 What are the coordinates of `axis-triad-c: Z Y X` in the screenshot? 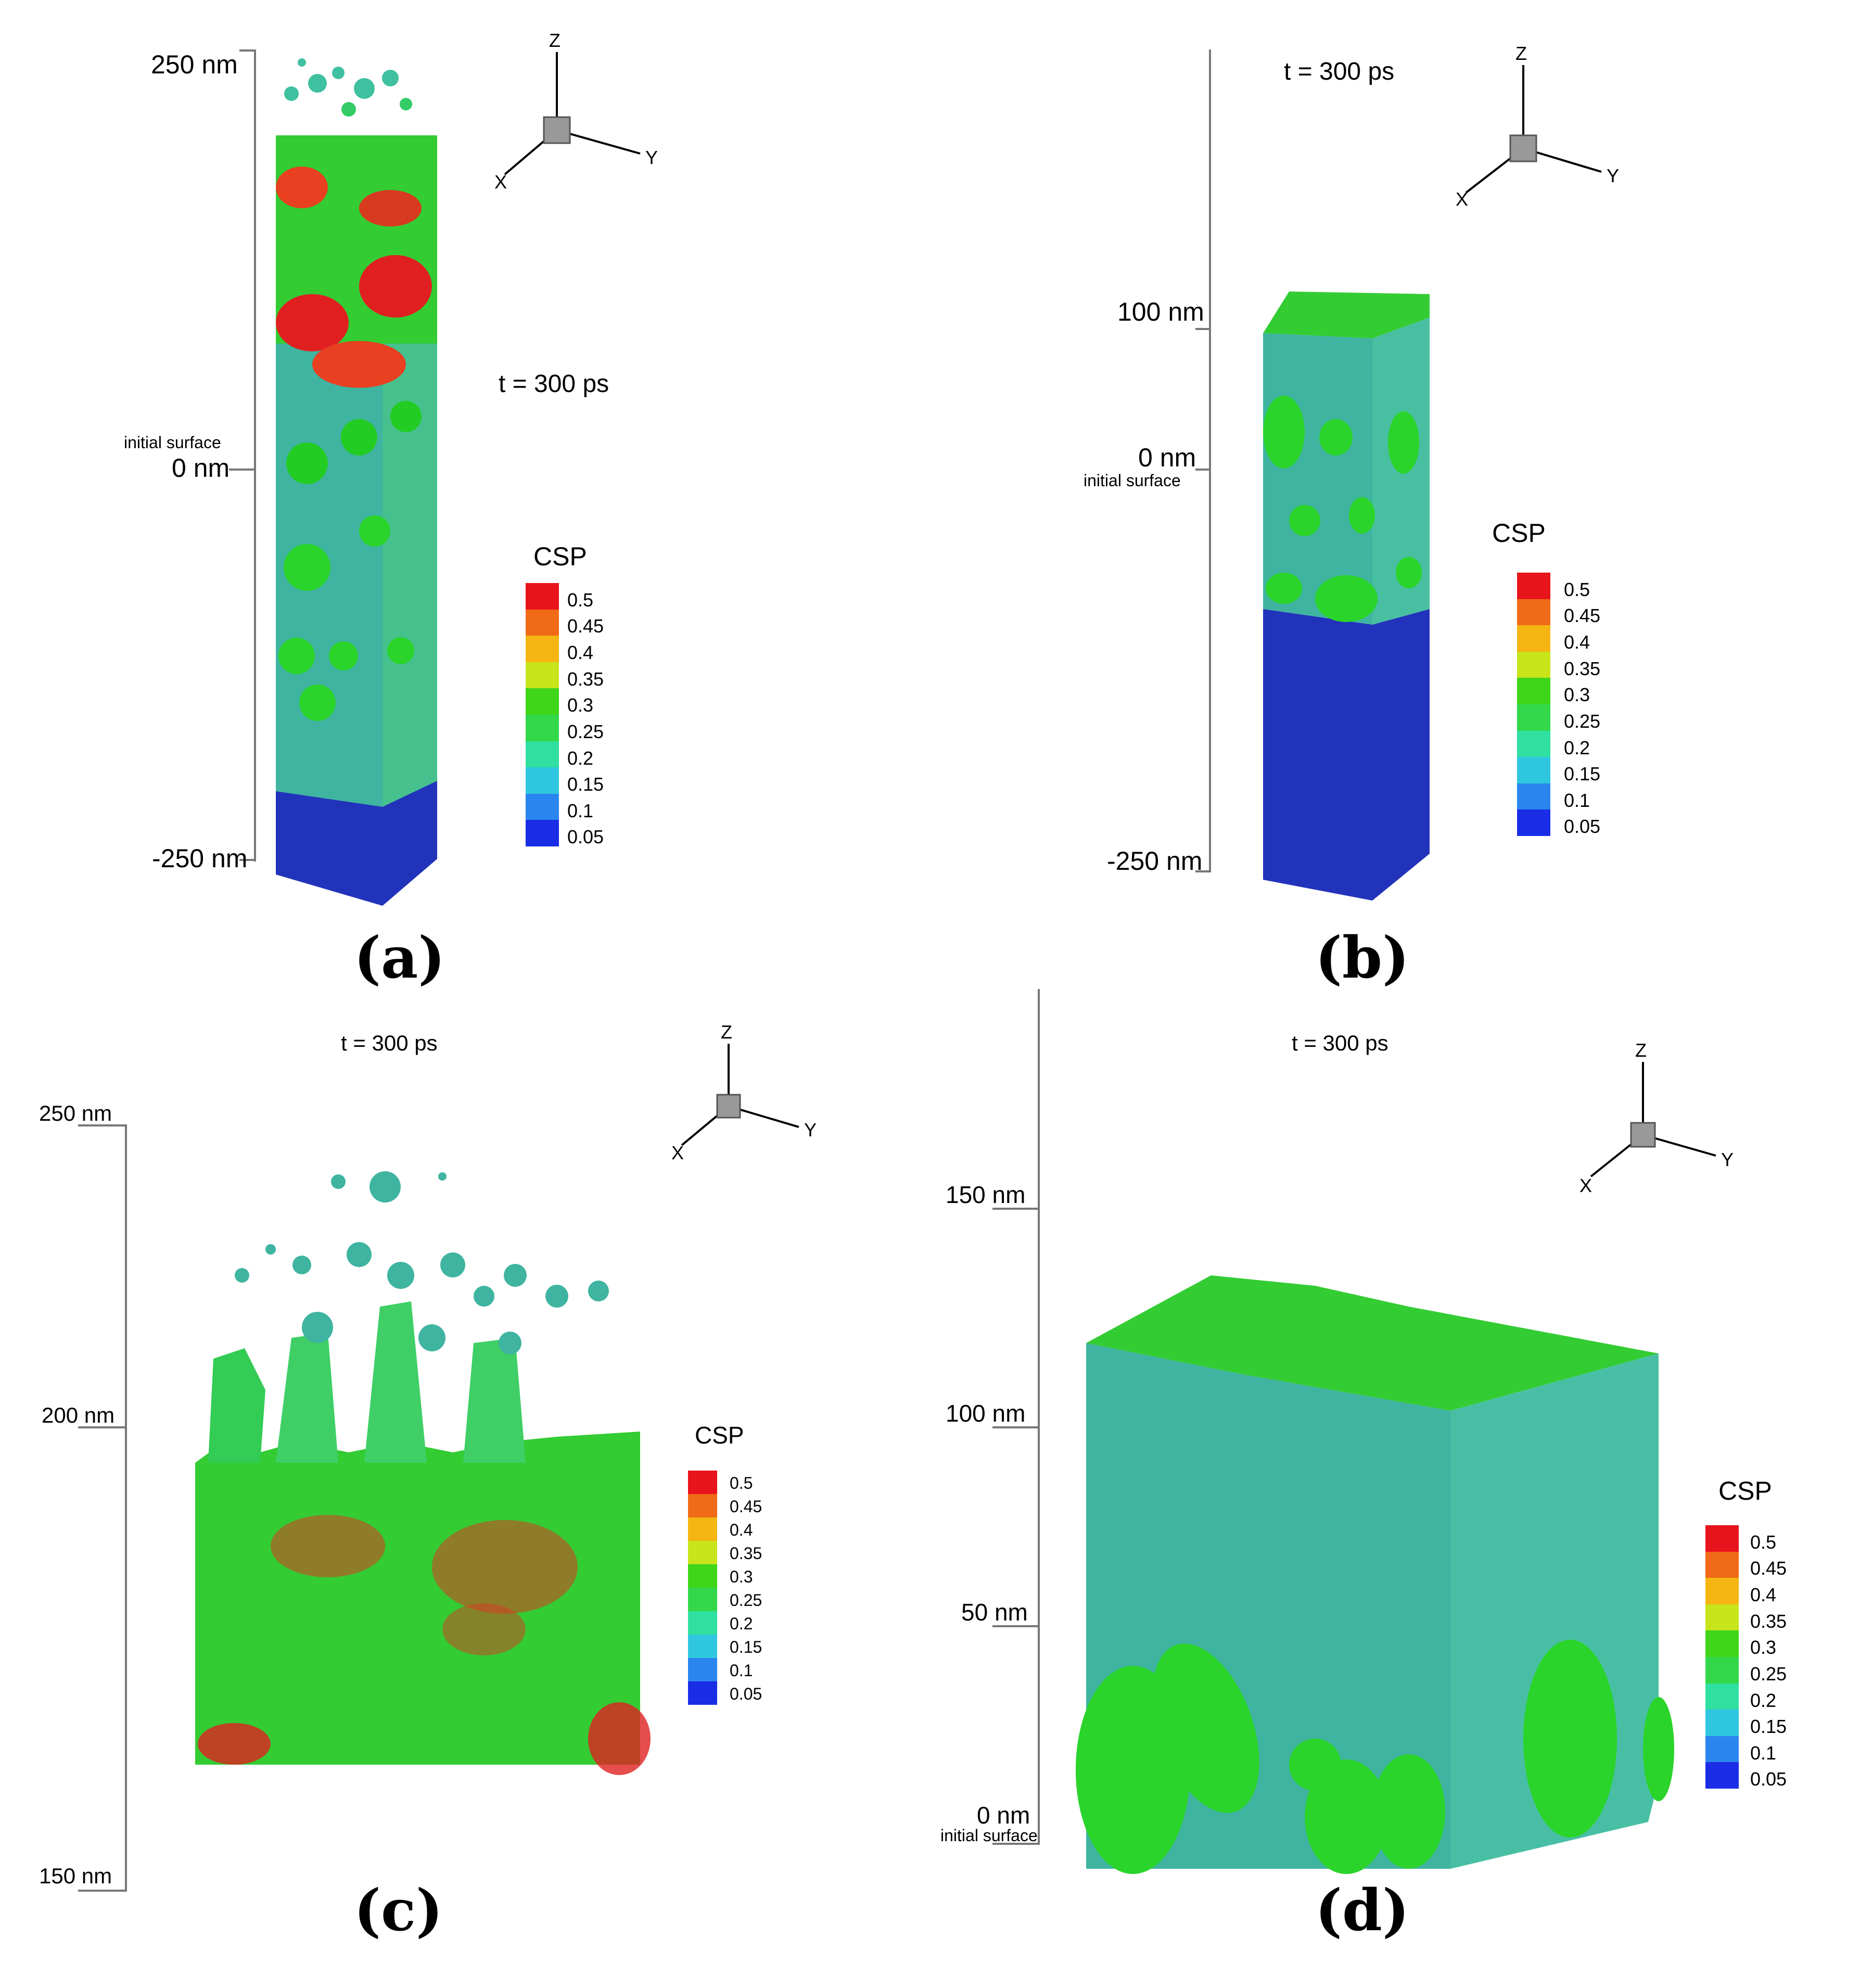 It's located at (744, 1092).